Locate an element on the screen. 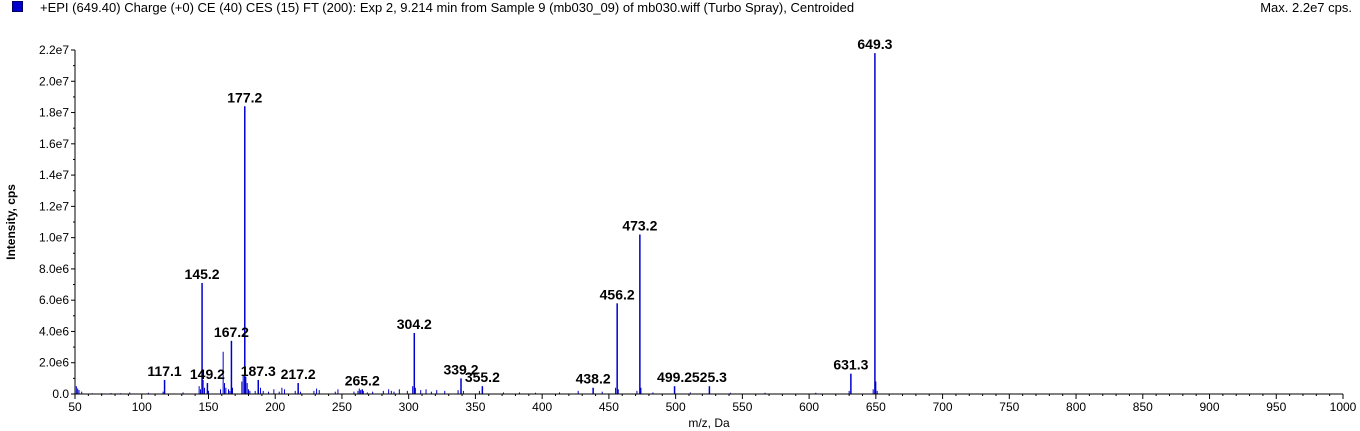 The width and height of the screenshot is (1360, 431). x-tick-label: 950 is located at coordinates (1276, 407).